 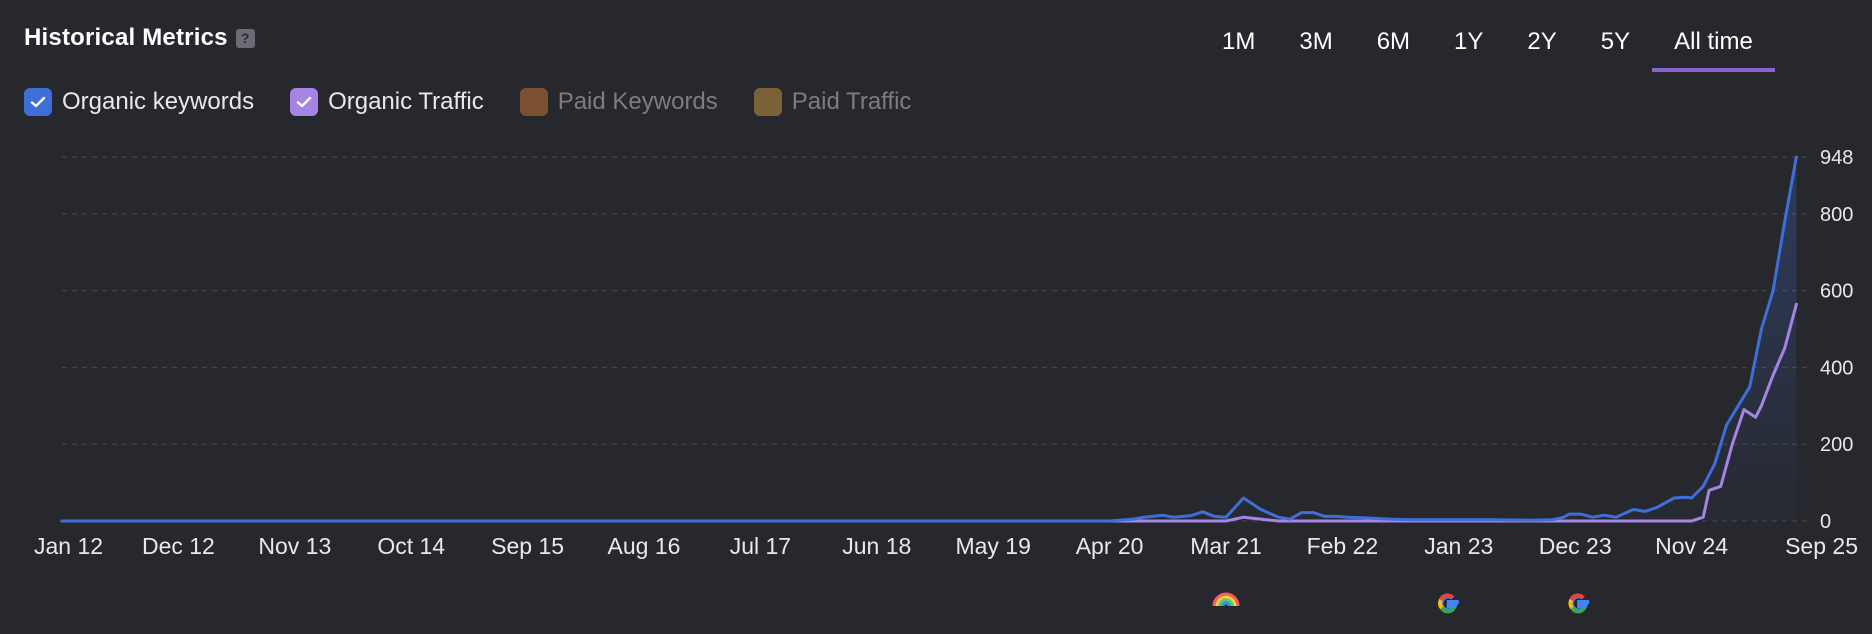 What do you see at coordinates (1393, 41) in the screenshot?
I see `range-6m: 6M` at bounding box center [1393, 41].